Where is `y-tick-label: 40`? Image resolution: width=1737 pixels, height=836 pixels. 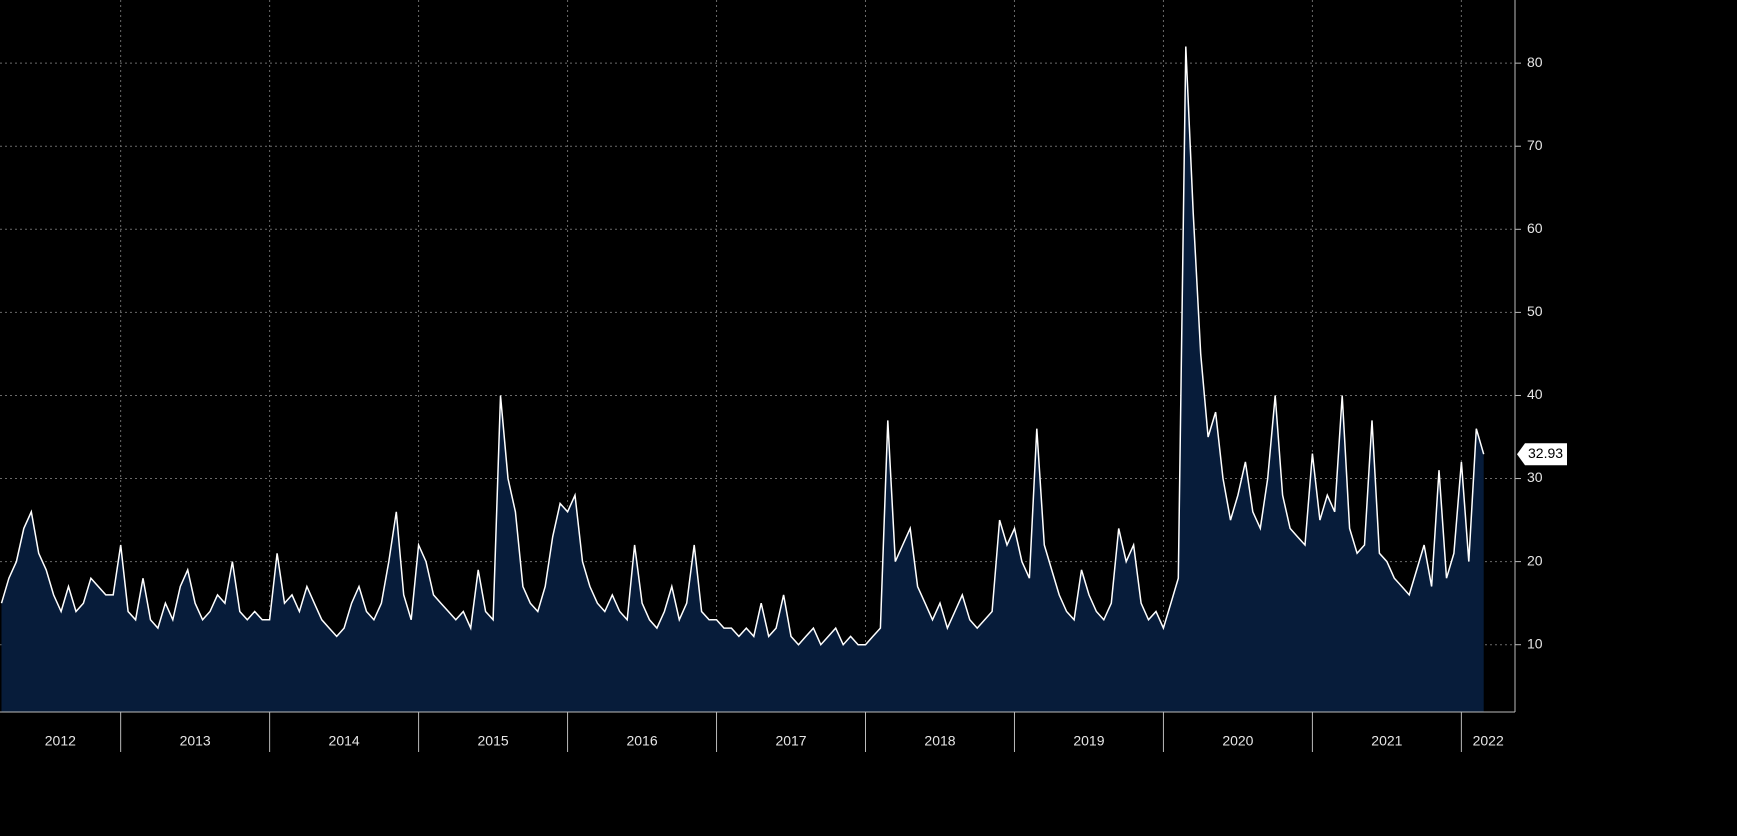
y-tick-label: 40 is located at coordinates (1535, 394).